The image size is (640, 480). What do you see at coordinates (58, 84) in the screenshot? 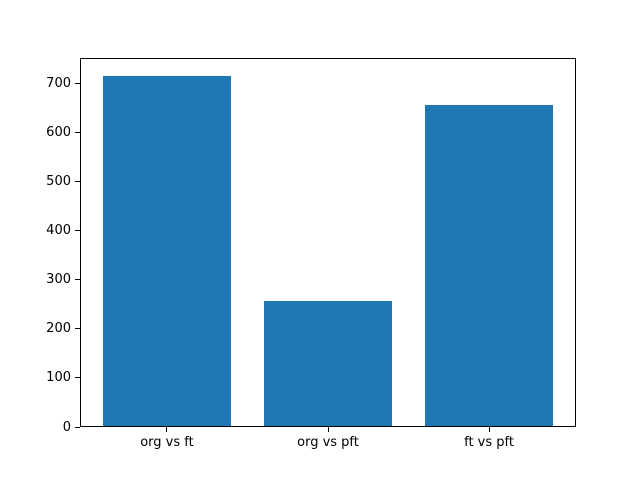
I see `y-tick-label-700: 700` at bounding box center [58, 84].